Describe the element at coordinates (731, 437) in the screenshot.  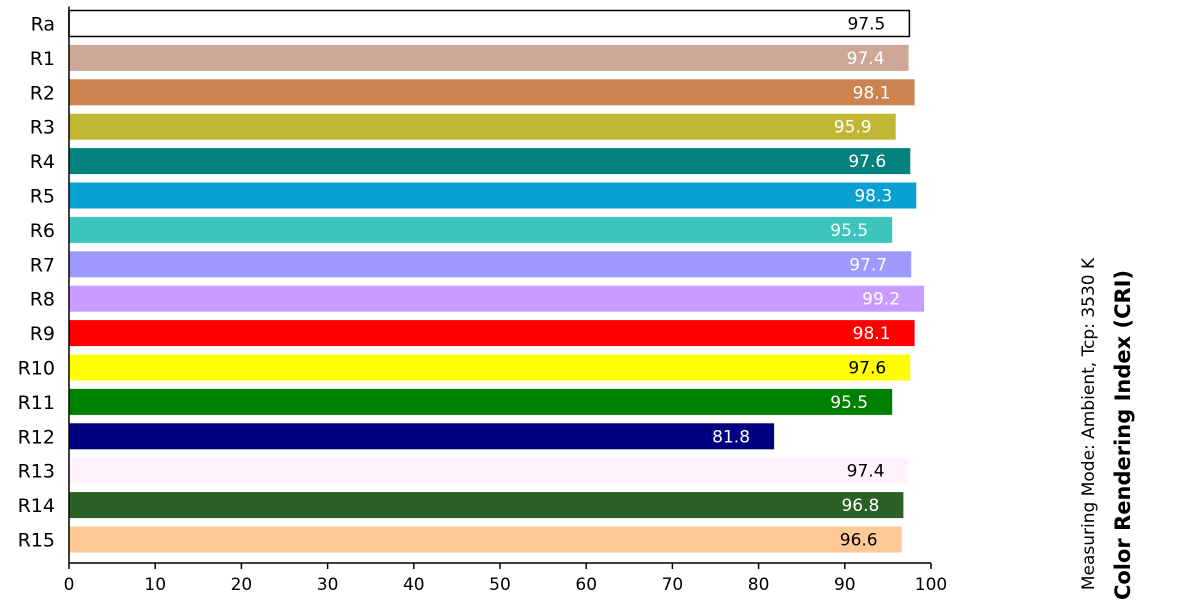
I see `data-label: 81.8` at that location.